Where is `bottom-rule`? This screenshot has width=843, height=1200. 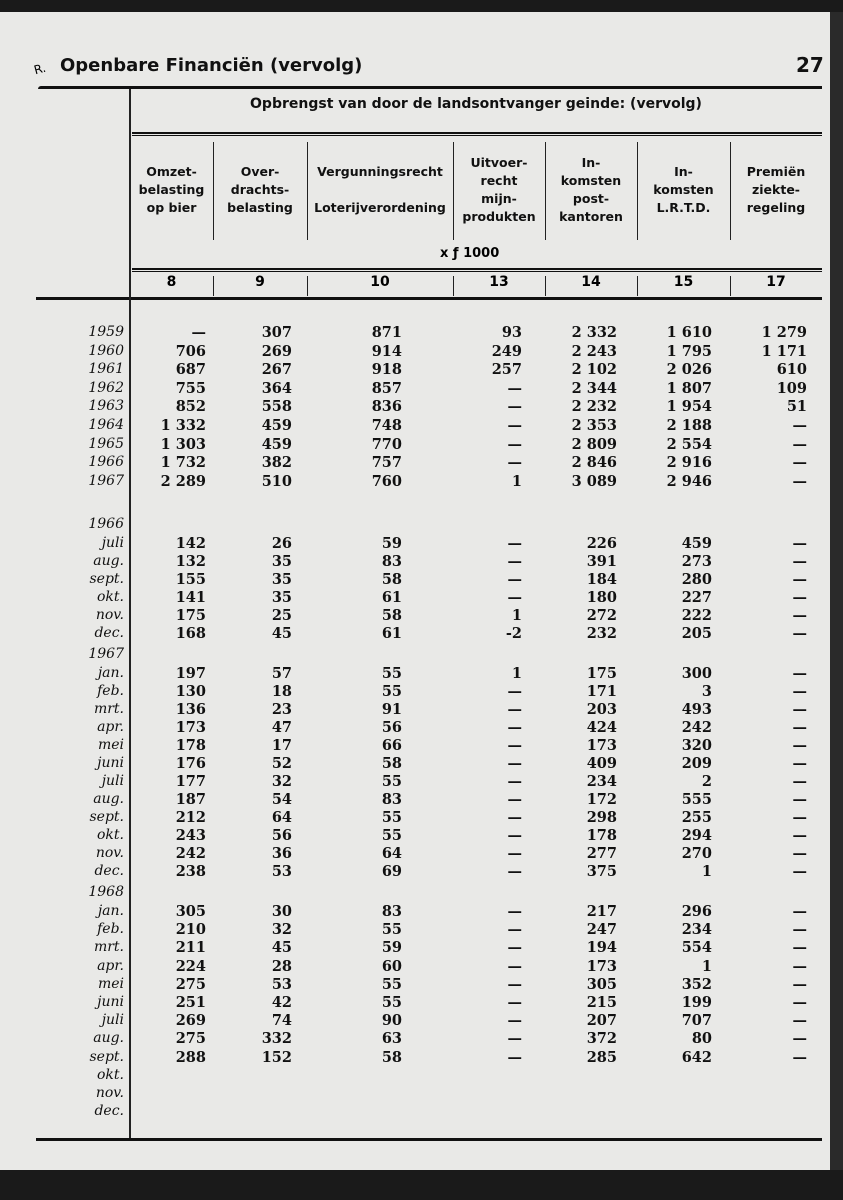
bottom-rule is located at coordinates (429, 1139).